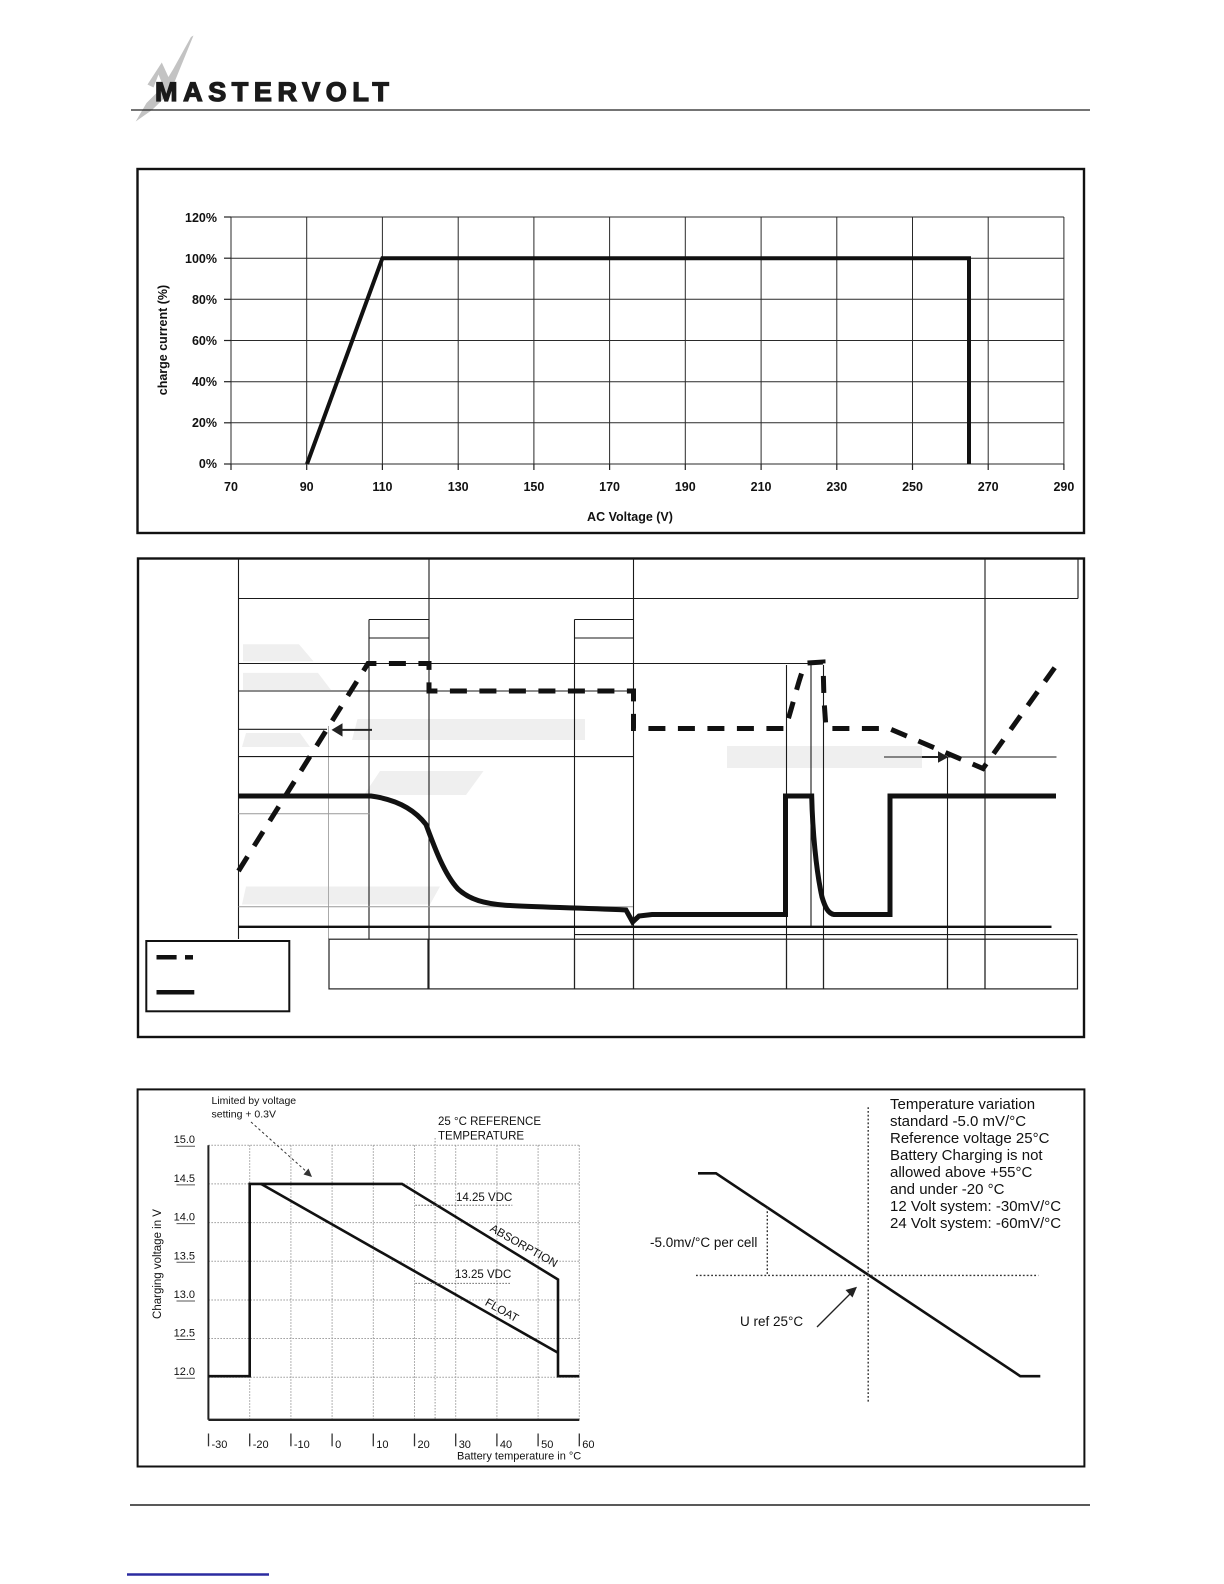  I want to click on svg-text: 130, so click(458, 487).